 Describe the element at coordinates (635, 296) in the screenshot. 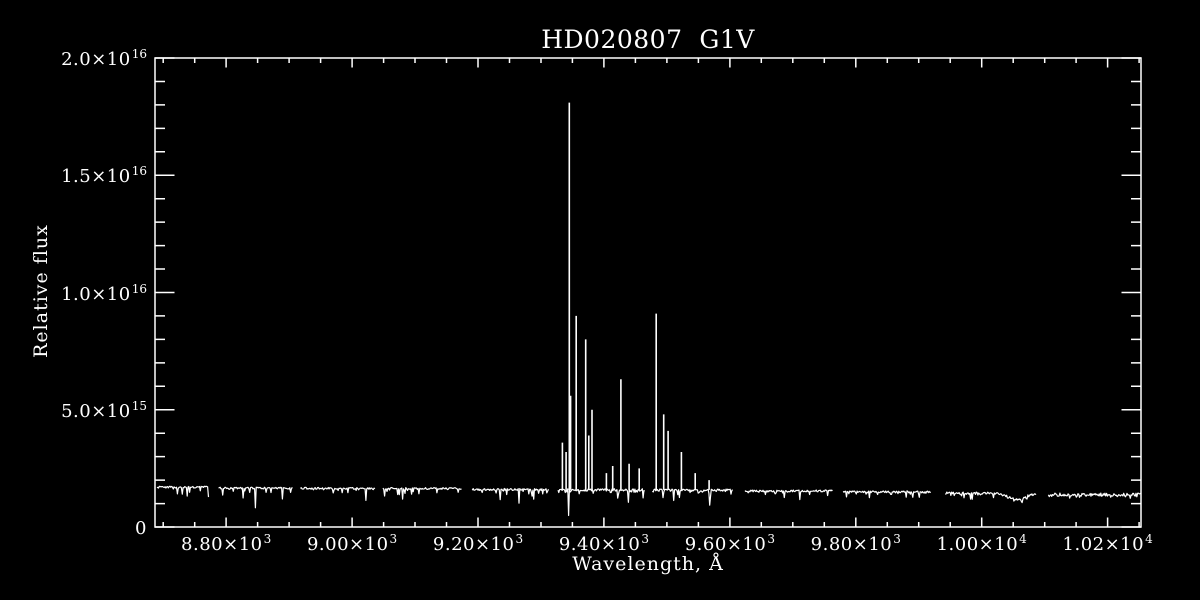

I see `emission-lines` at that location.